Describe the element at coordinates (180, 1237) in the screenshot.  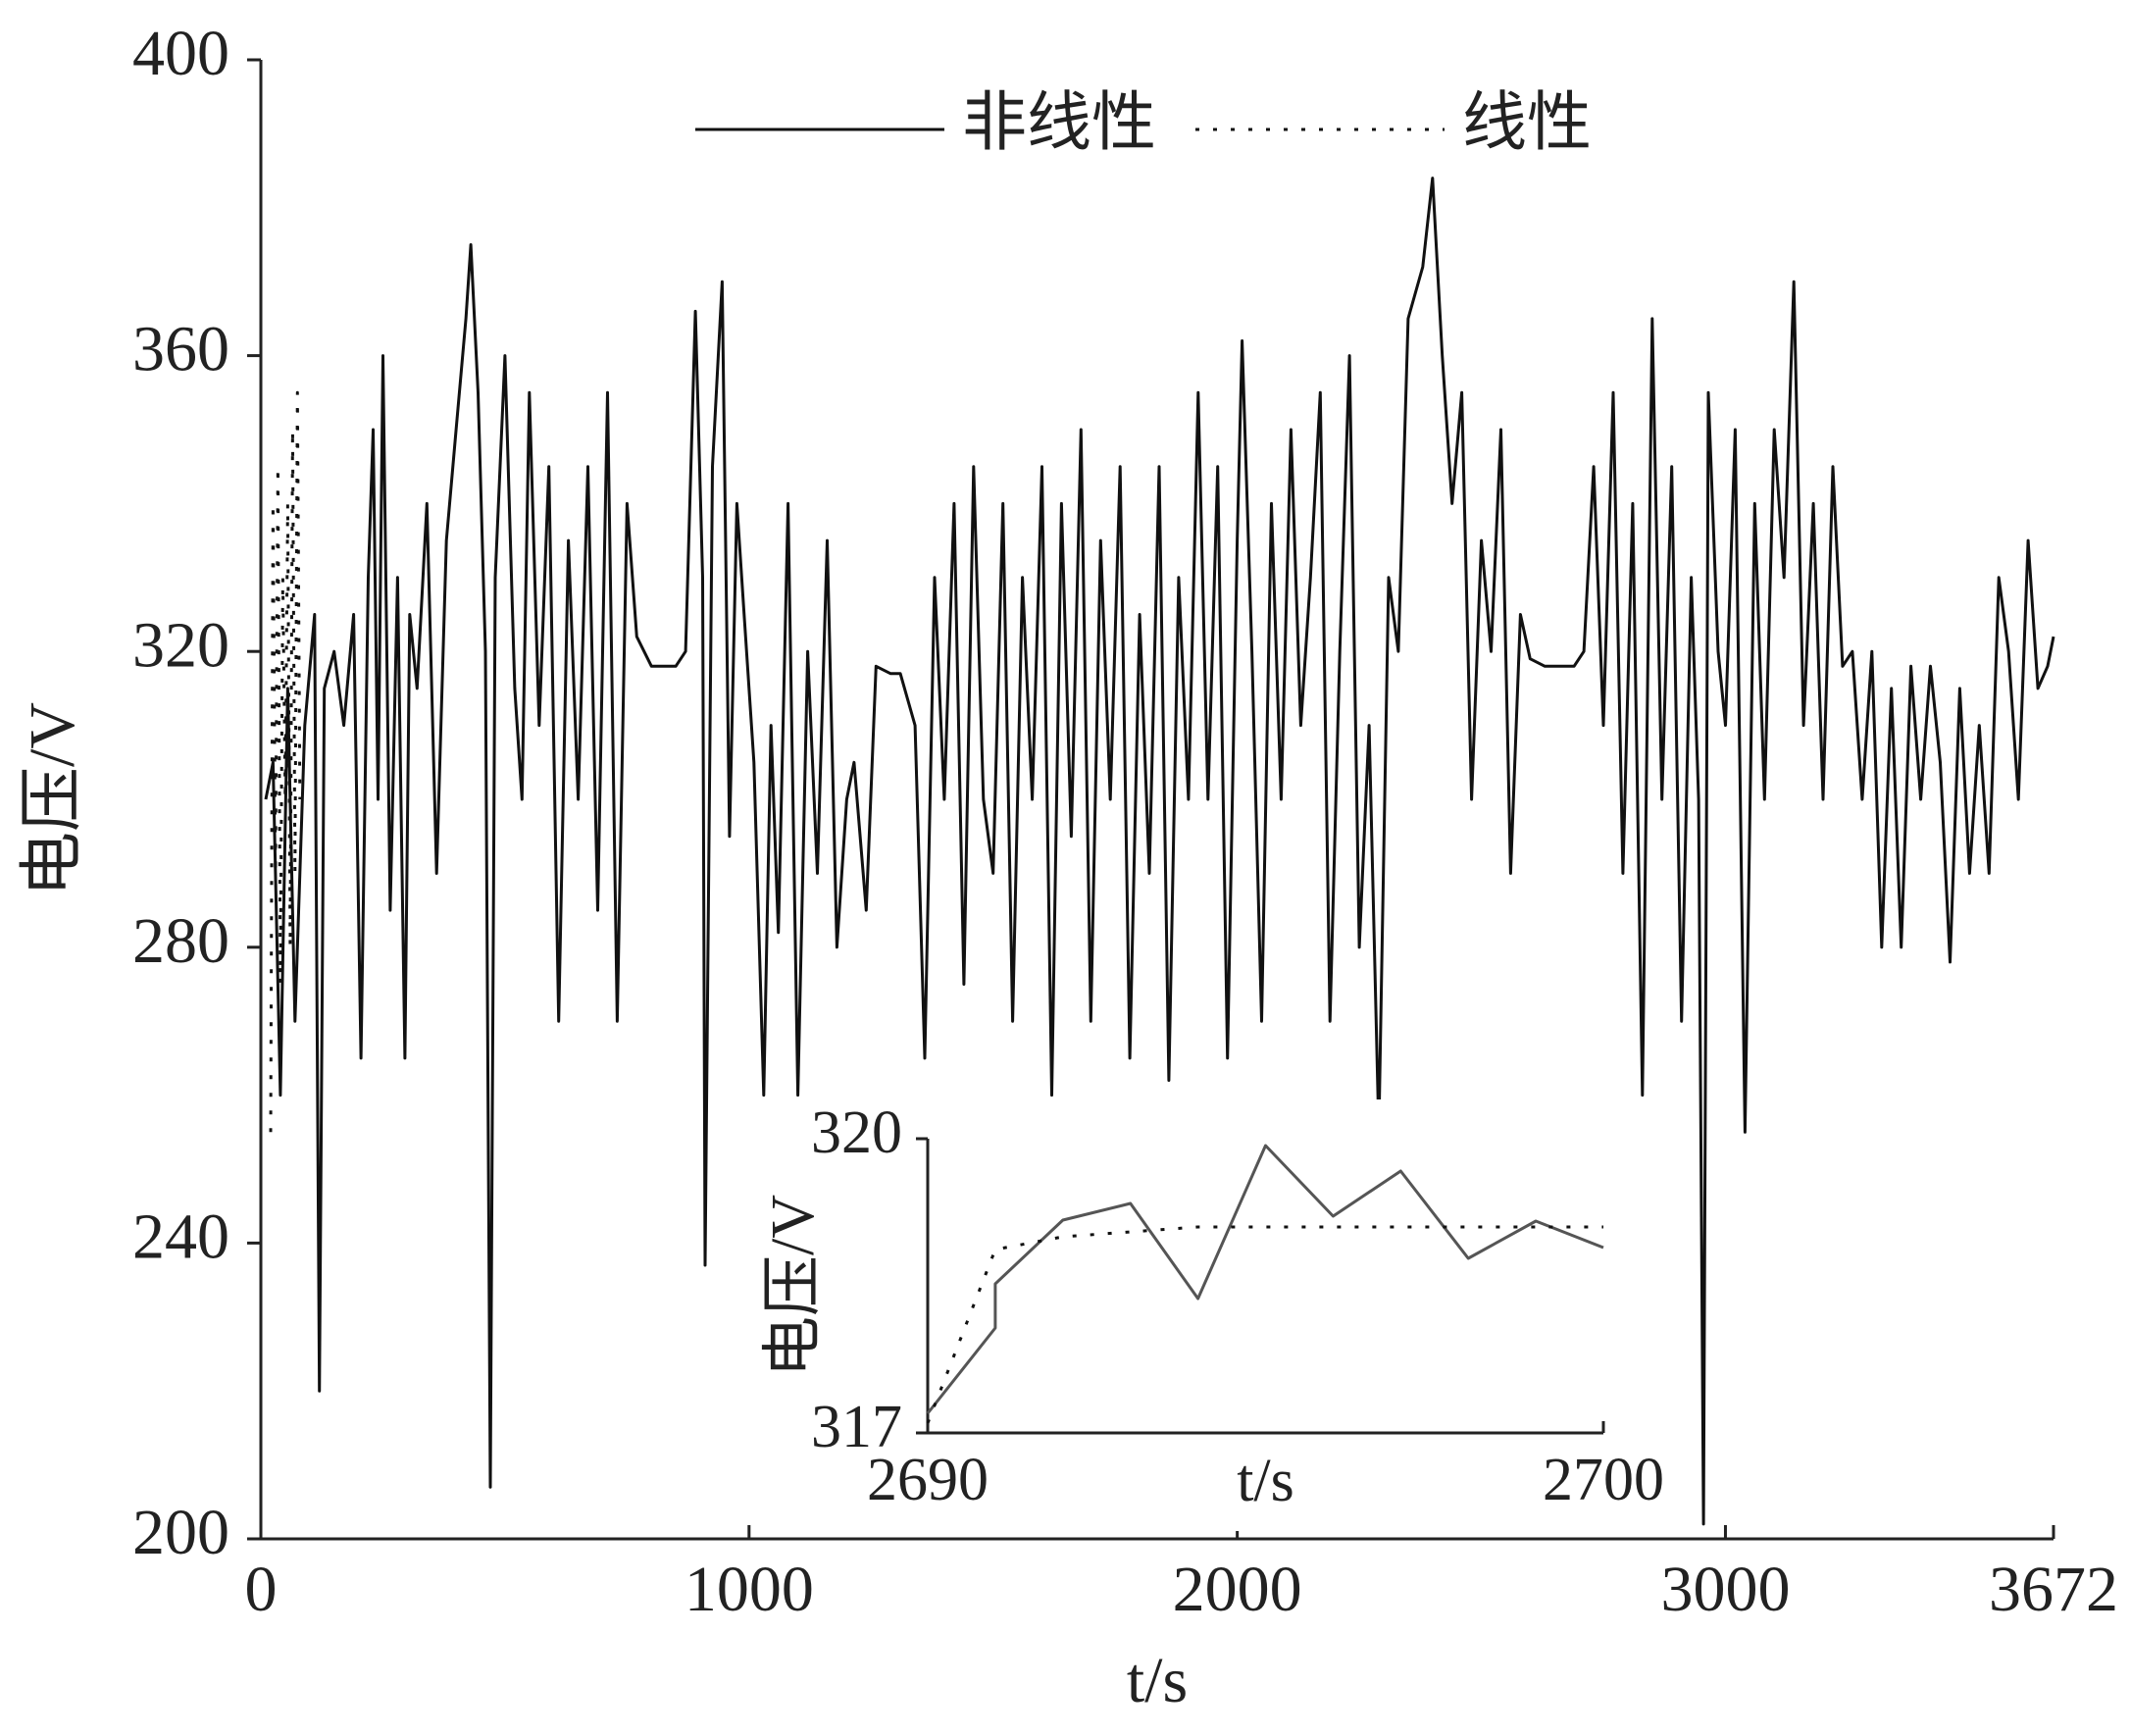
I see `y-tick-label: 240` at that location.